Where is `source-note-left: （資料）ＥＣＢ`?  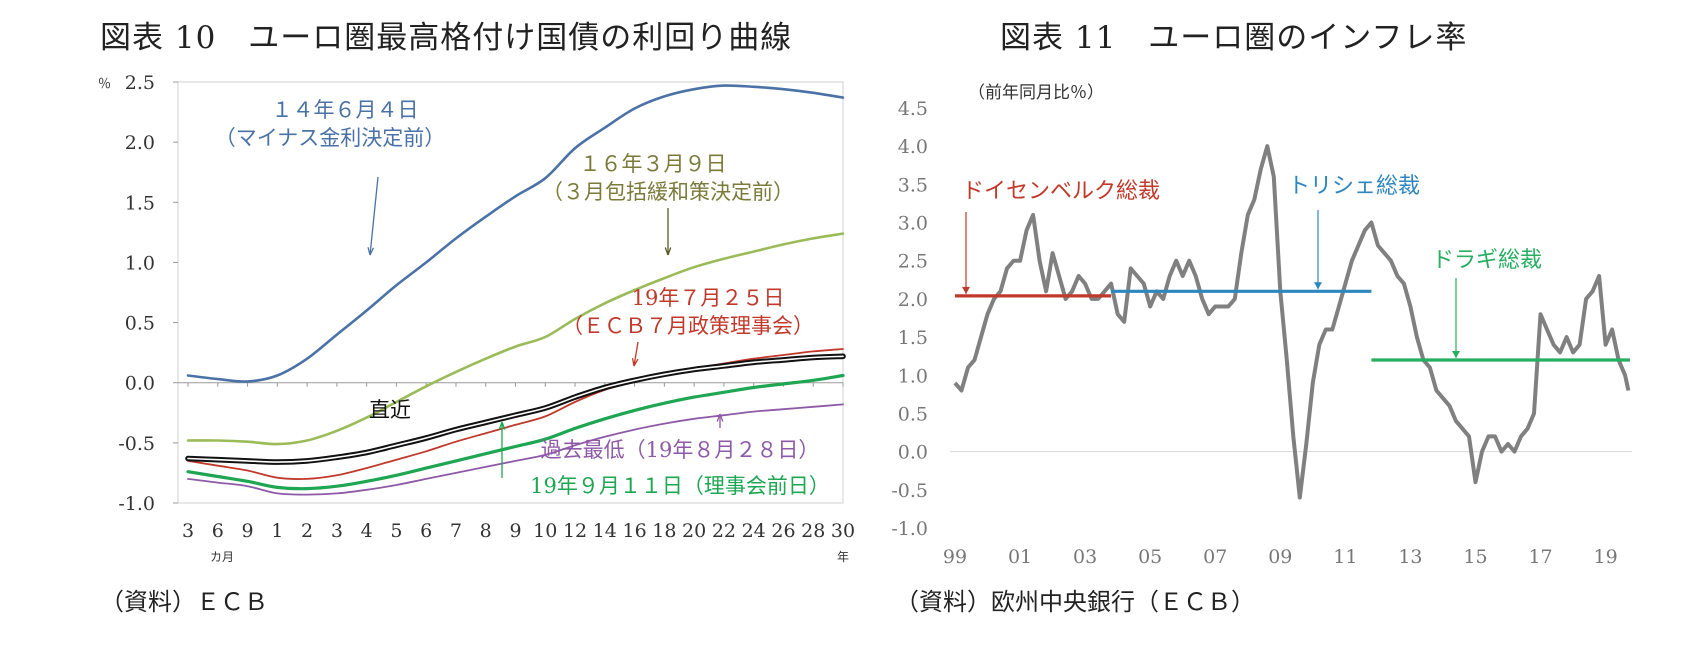 source-note-left: （資料）ＥＣＢ is located at coordinates (184, 602).